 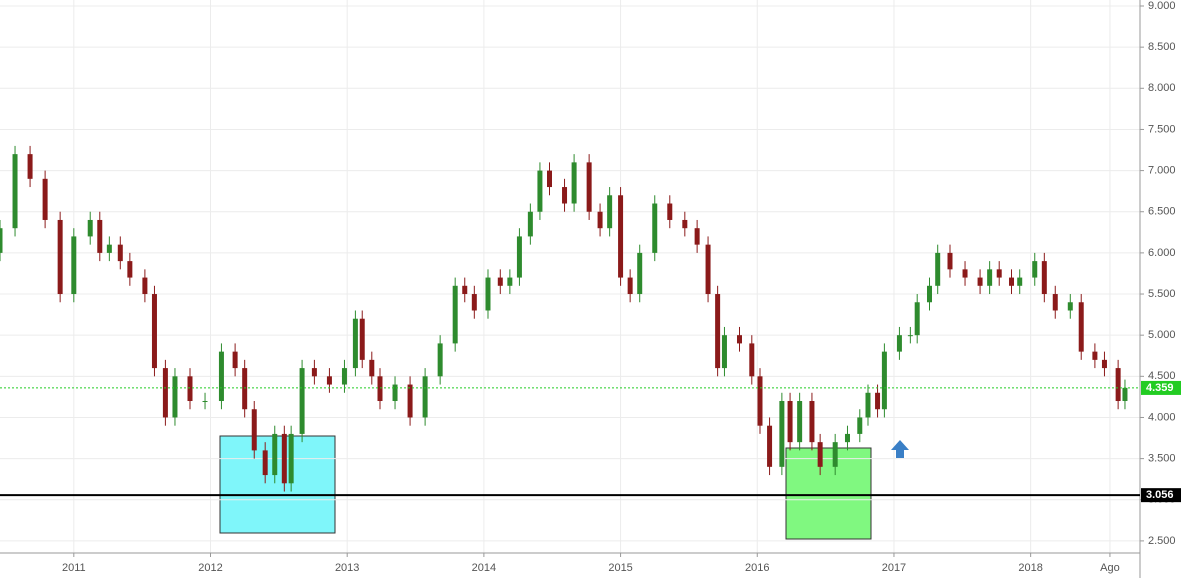 What do you see at coordinates (894, 568) in the screenshot?
I see `x-tick-label: 2017` at bounding box center [894, 568].